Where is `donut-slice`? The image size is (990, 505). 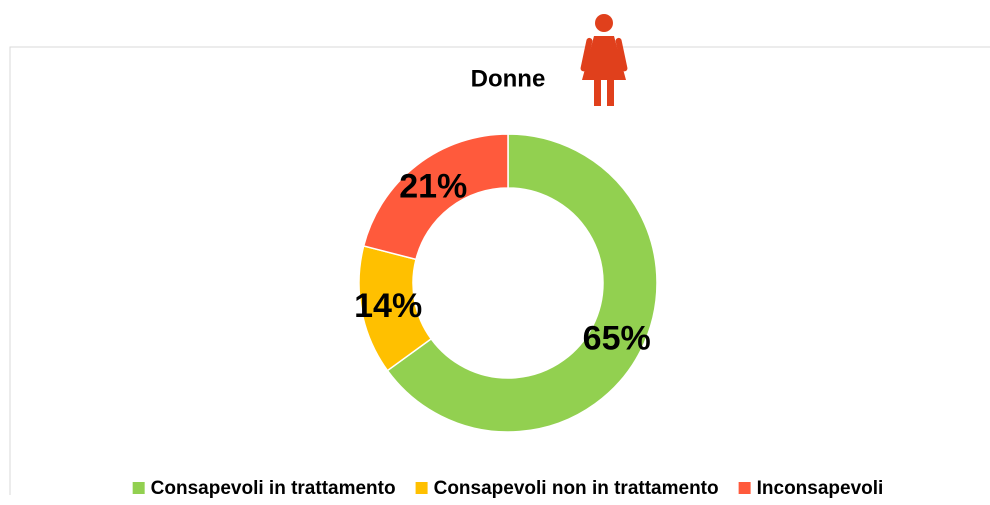 donut-slice is located at coordinates (435, 197).